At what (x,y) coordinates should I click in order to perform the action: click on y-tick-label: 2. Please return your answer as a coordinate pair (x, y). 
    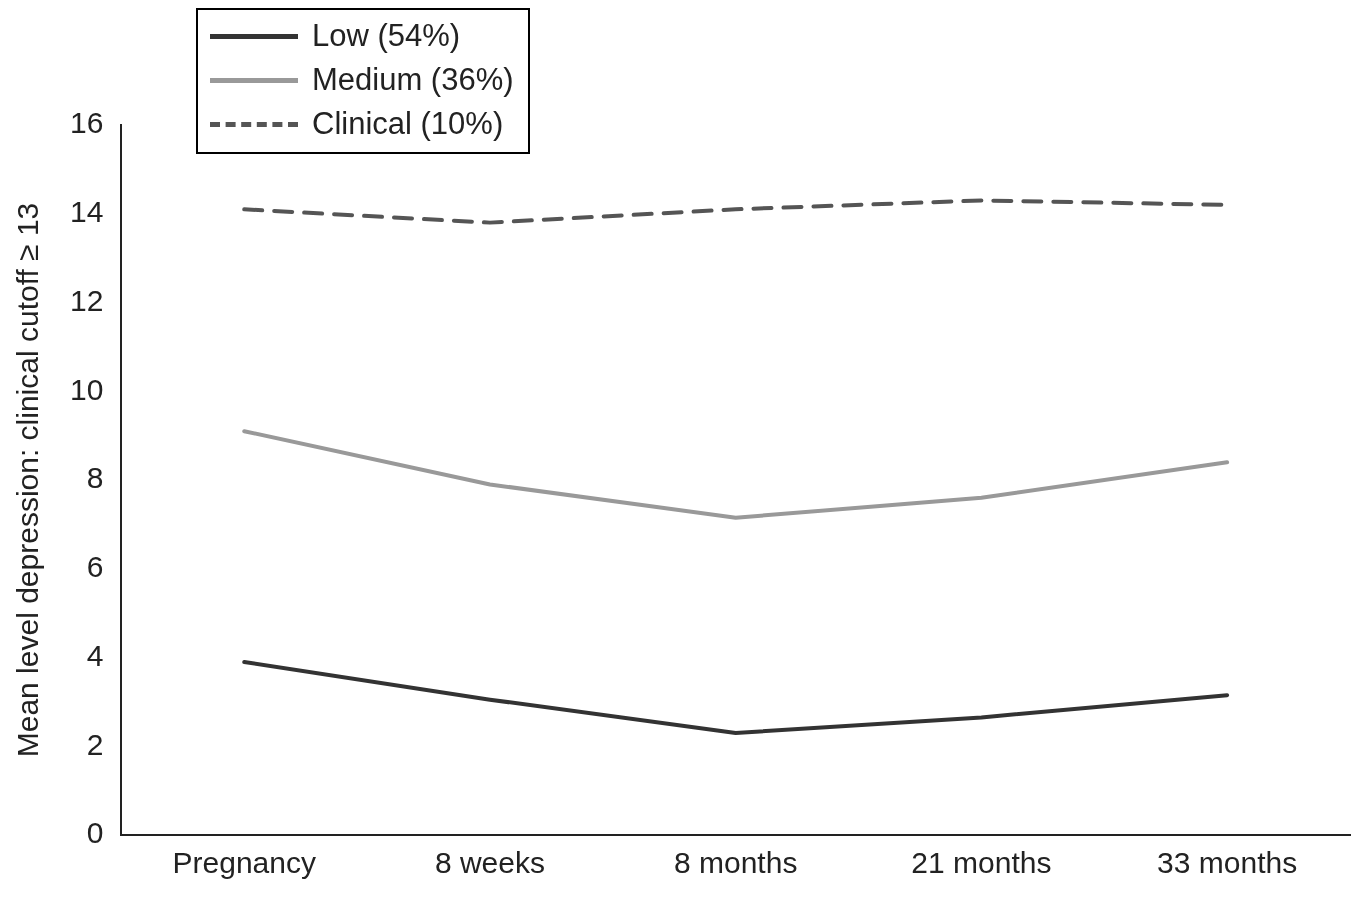
    Looking at the image, I should click on (95, 744).